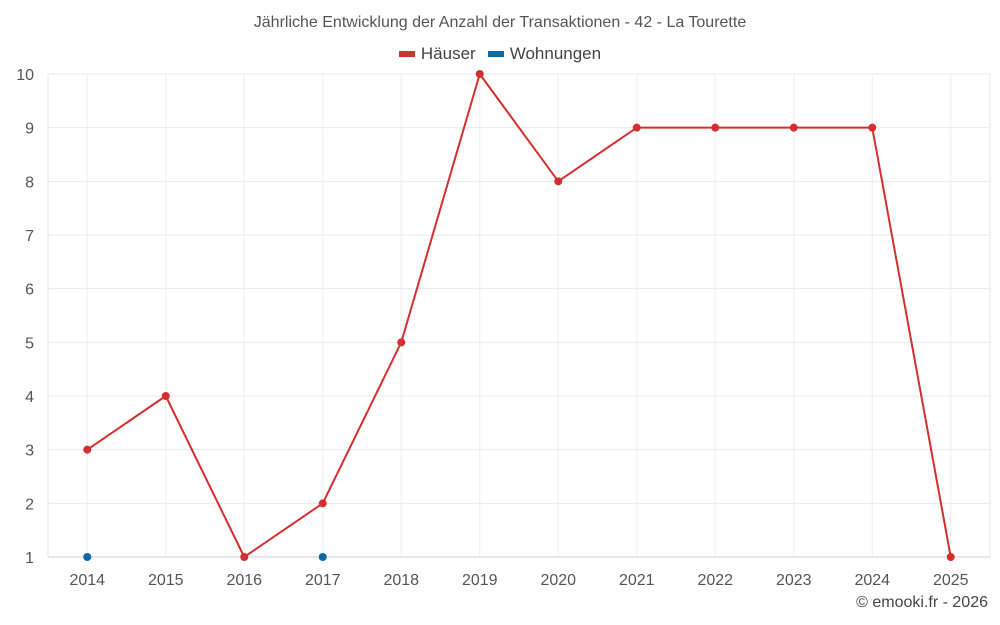 This screenshot has width=1000, height=625. I want to click on x-tick-label: 2022, so click(715, 580).